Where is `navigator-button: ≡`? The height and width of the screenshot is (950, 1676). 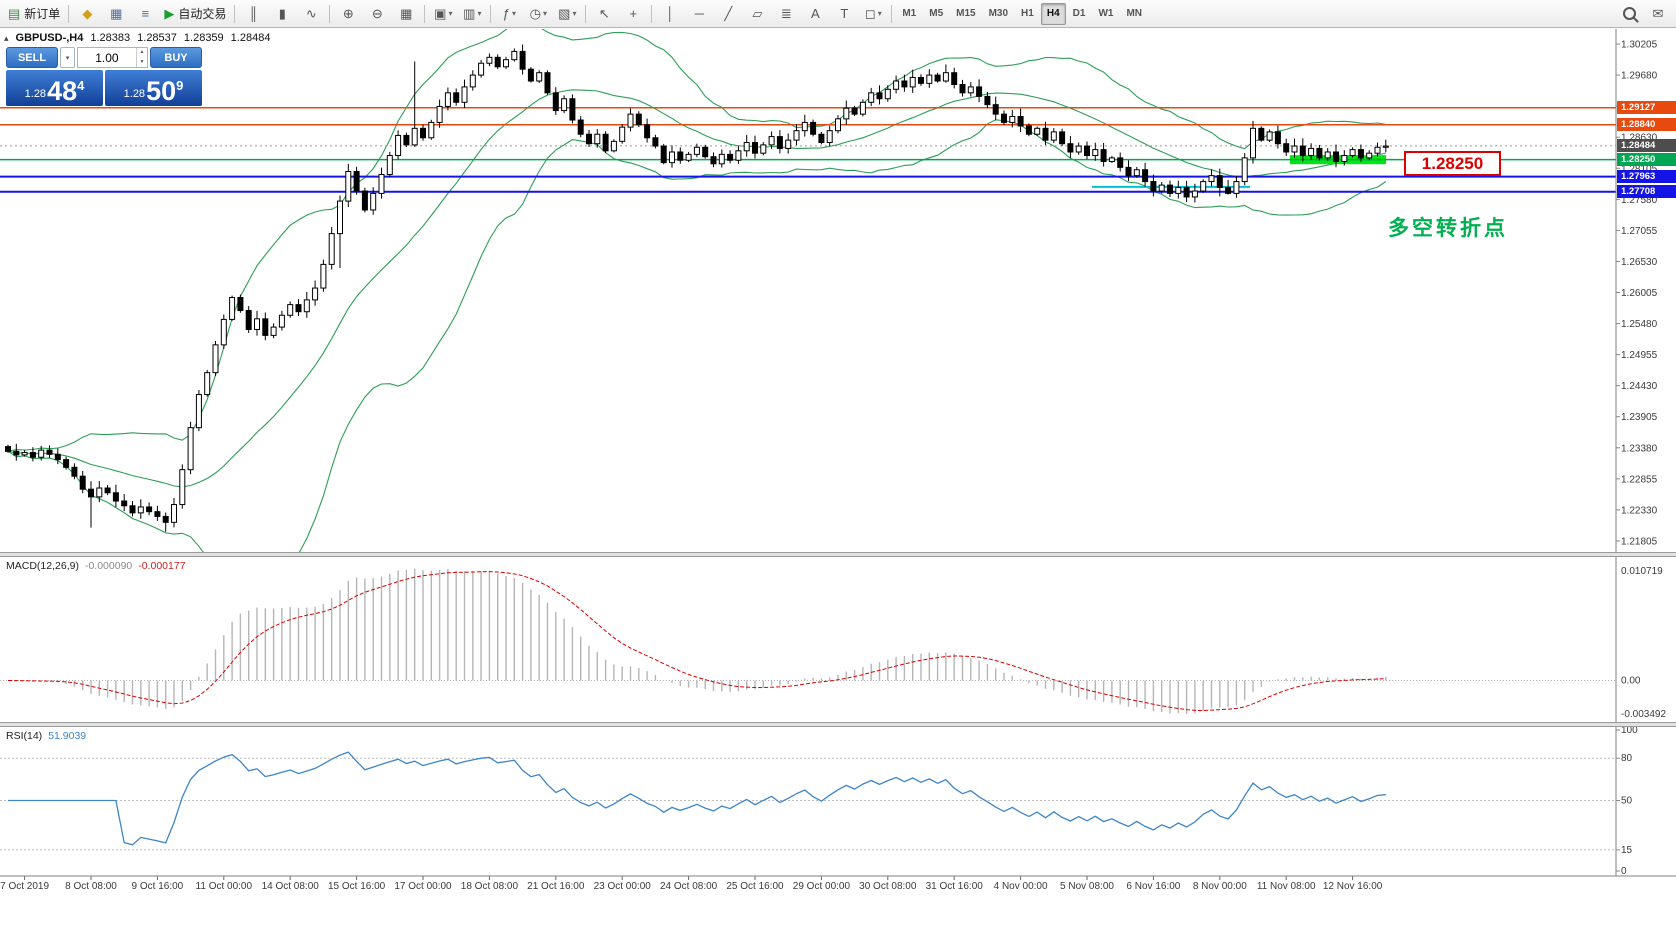
navigator-button: ≡ is located at coordinates (145, 14).